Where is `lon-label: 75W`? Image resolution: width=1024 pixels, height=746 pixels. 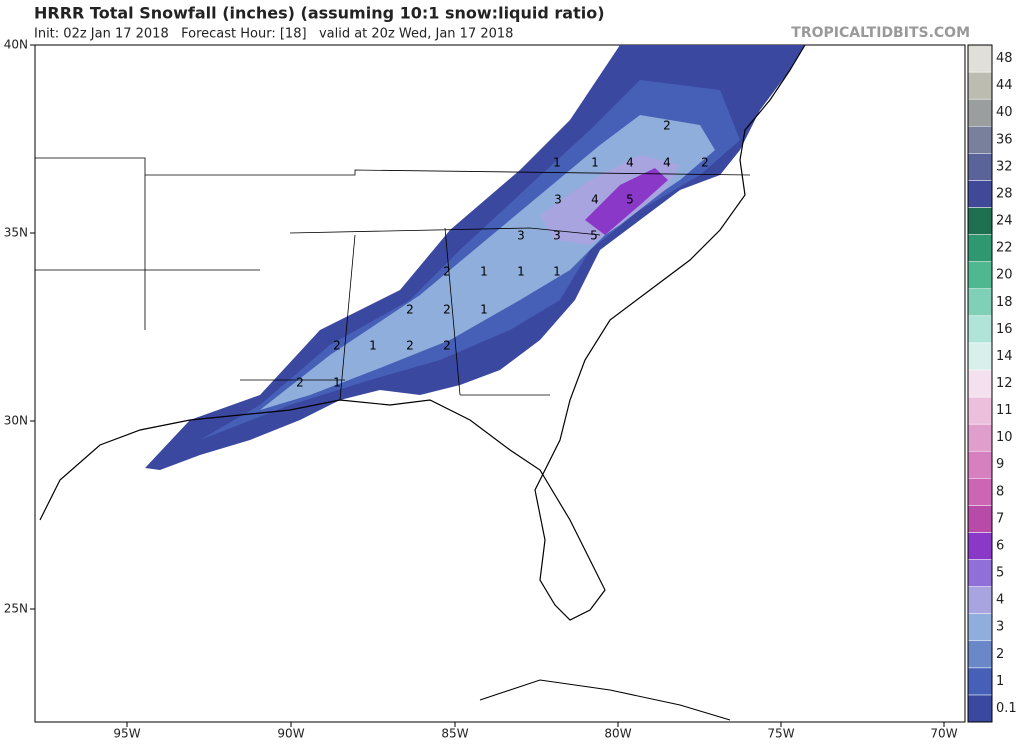 lon-label: 75W is located at coordinates (780, 734).